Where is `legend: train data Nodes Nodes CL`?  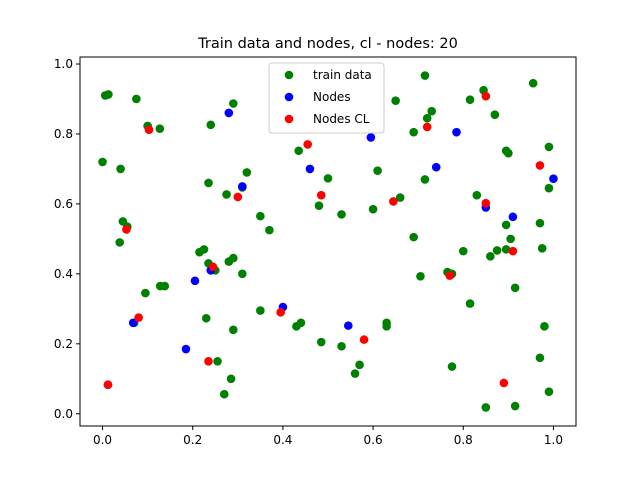 legend: train data Nodes Nodes CL is located at coordinates (326, 98).